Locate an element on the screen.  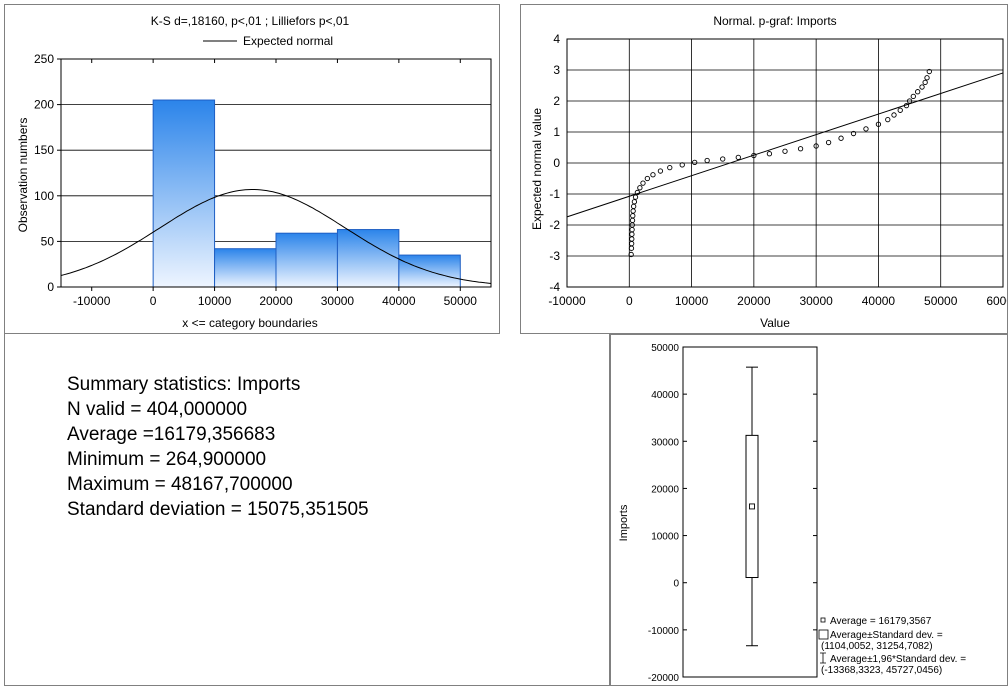
y-tick-label: -20000 is located at coordinates (664, 678).